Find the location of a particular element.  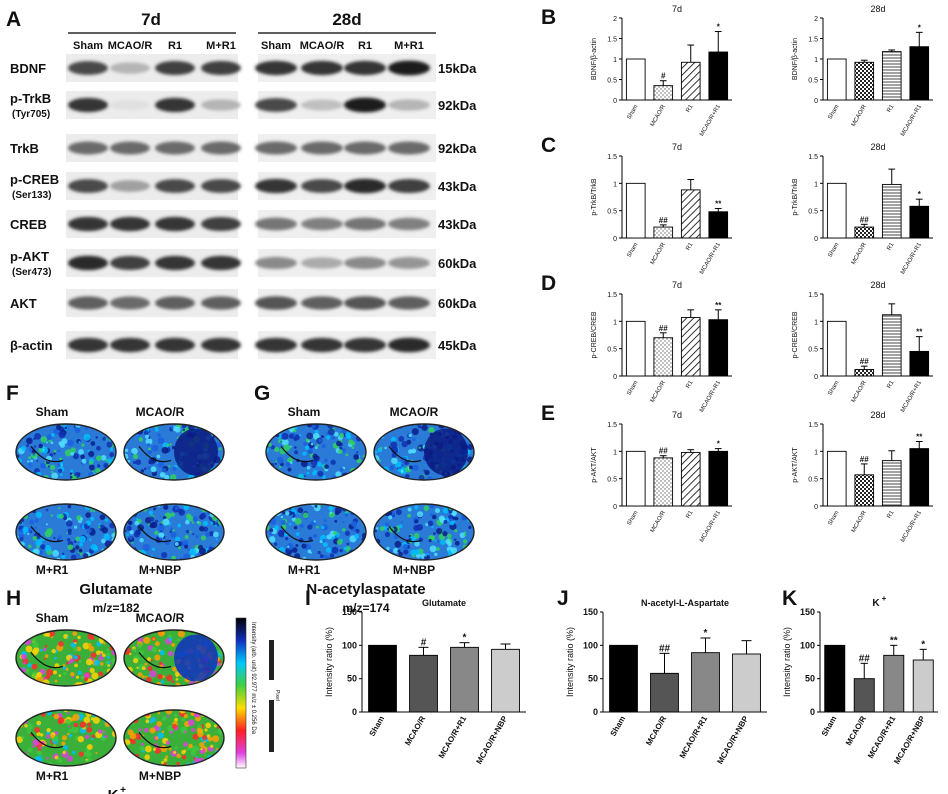

chart-y-tick-label: 0 is located at coordinates (354, 712).